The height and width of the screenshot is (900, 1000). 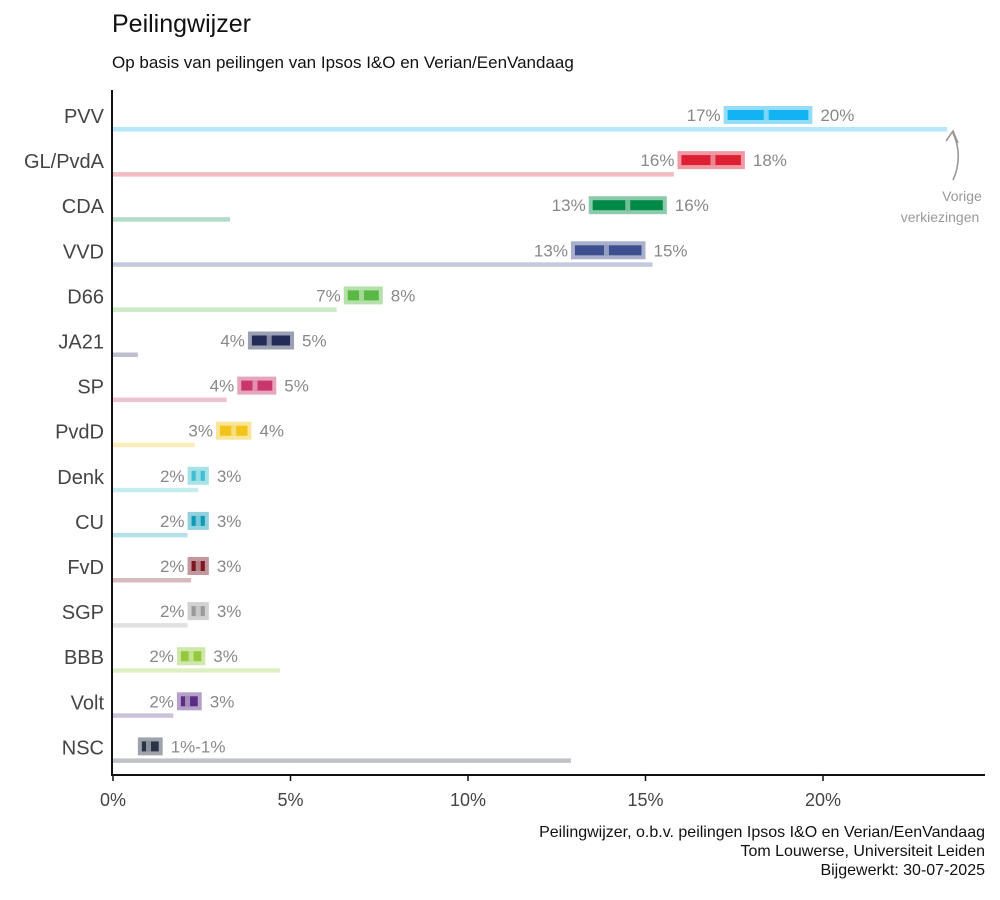 What do you see at coordinates (196, 670) in the screenshot?
I see `previous-election-bar-bbb` at bounding box center [196, 670].